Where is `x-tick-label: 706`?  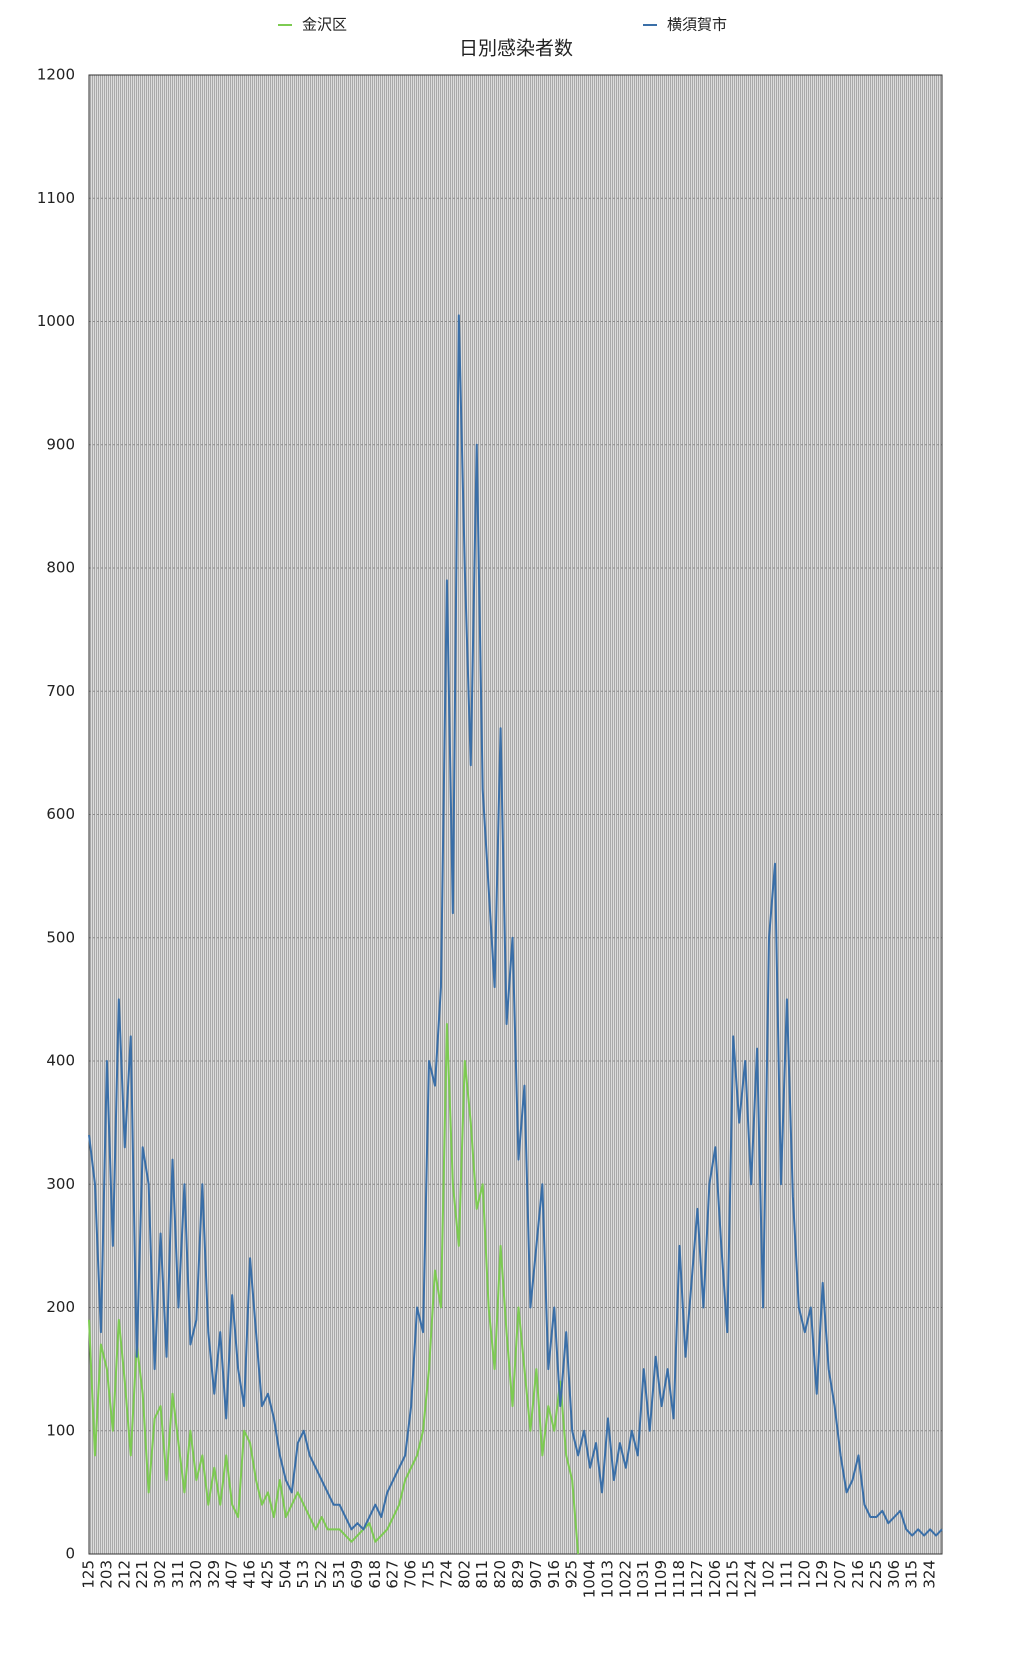 x-tick-label: 706 is located at coordinates (411, 1574).